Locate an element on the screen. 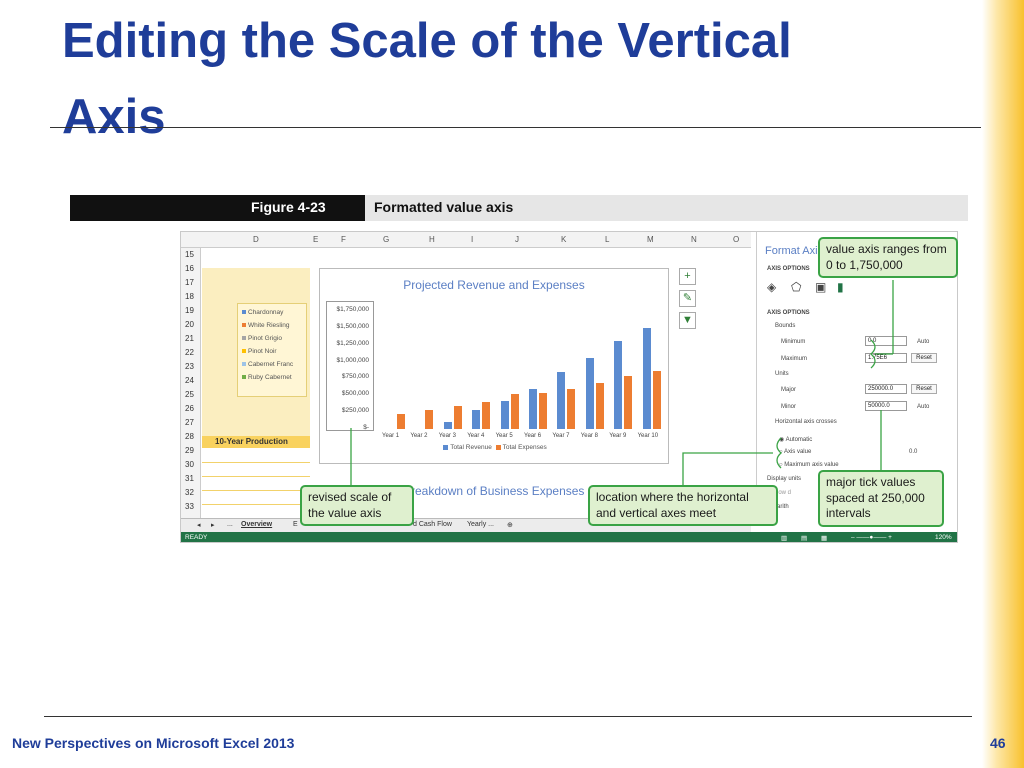 The image size is (1024, 768). minor-label: Minor is located at coordinates (789, 407).